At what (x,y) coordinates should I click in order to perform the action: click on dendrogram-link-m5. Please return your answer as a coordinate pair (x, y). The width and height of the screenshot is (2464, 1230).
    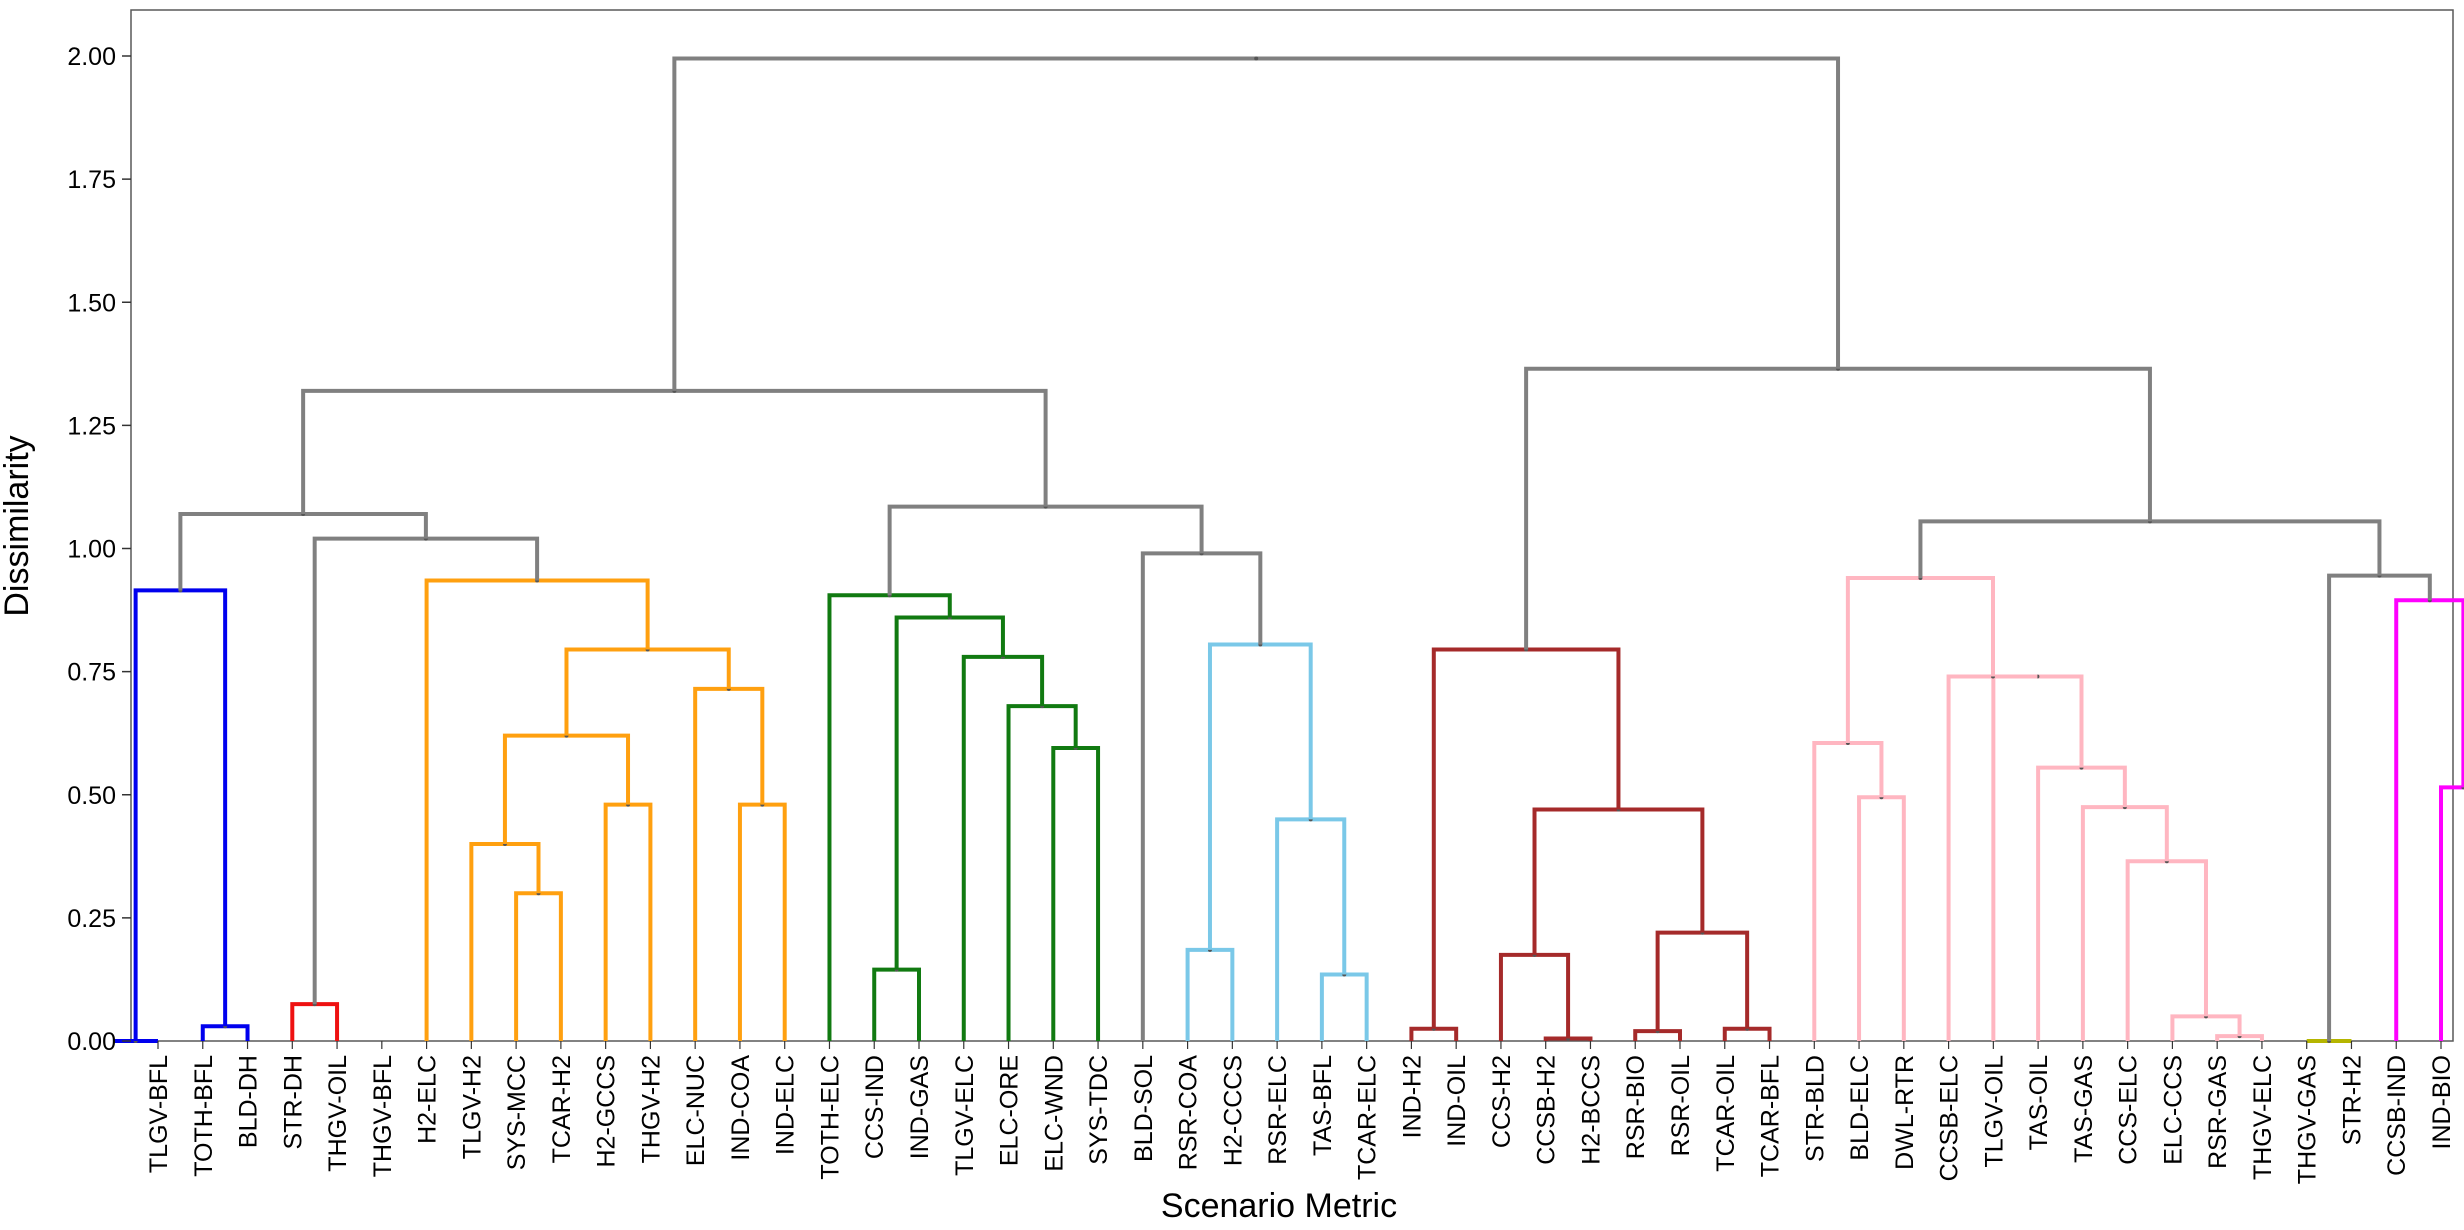
    Looking at the image, I should click on (538, 966).